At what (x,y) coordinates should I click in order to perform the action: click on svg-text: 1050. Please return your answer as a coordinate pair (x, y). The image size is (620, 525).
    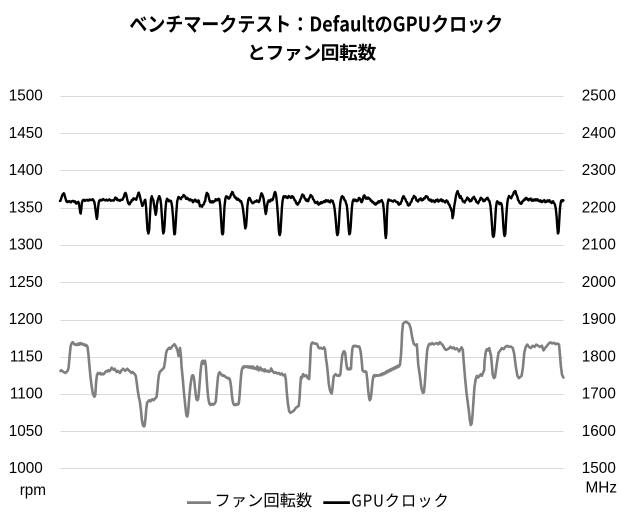
    Looking at the image, I should click on (26, 431).